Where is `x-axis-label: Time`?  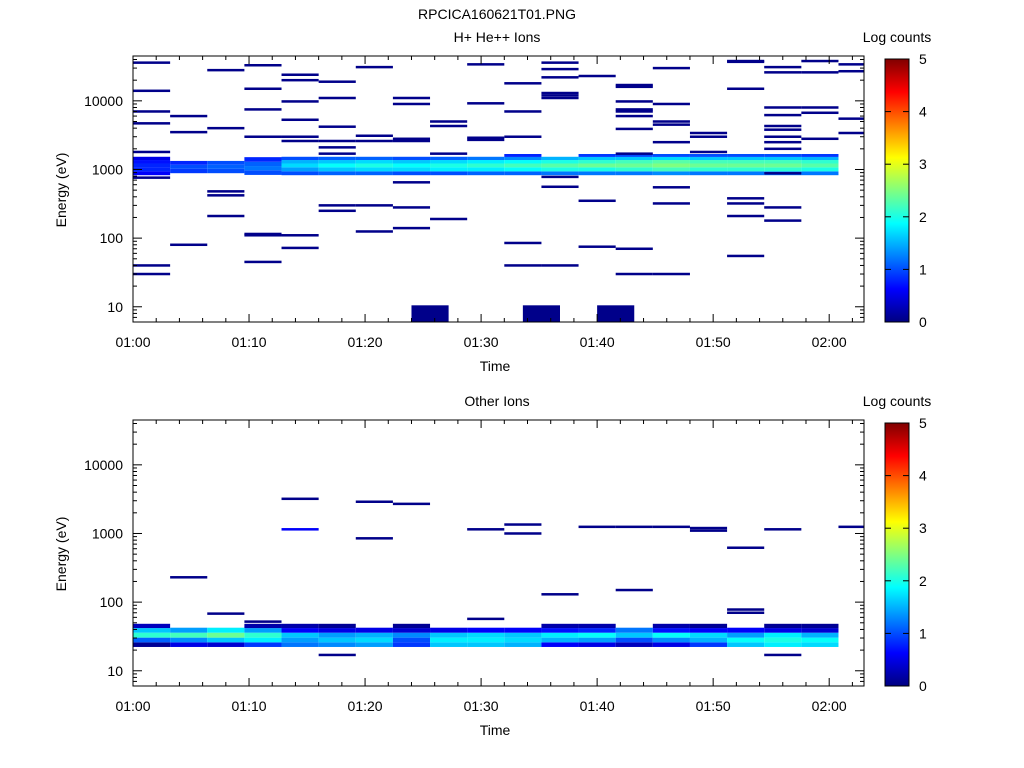
x-axis-label: Time is located at coordinates (495, 730).